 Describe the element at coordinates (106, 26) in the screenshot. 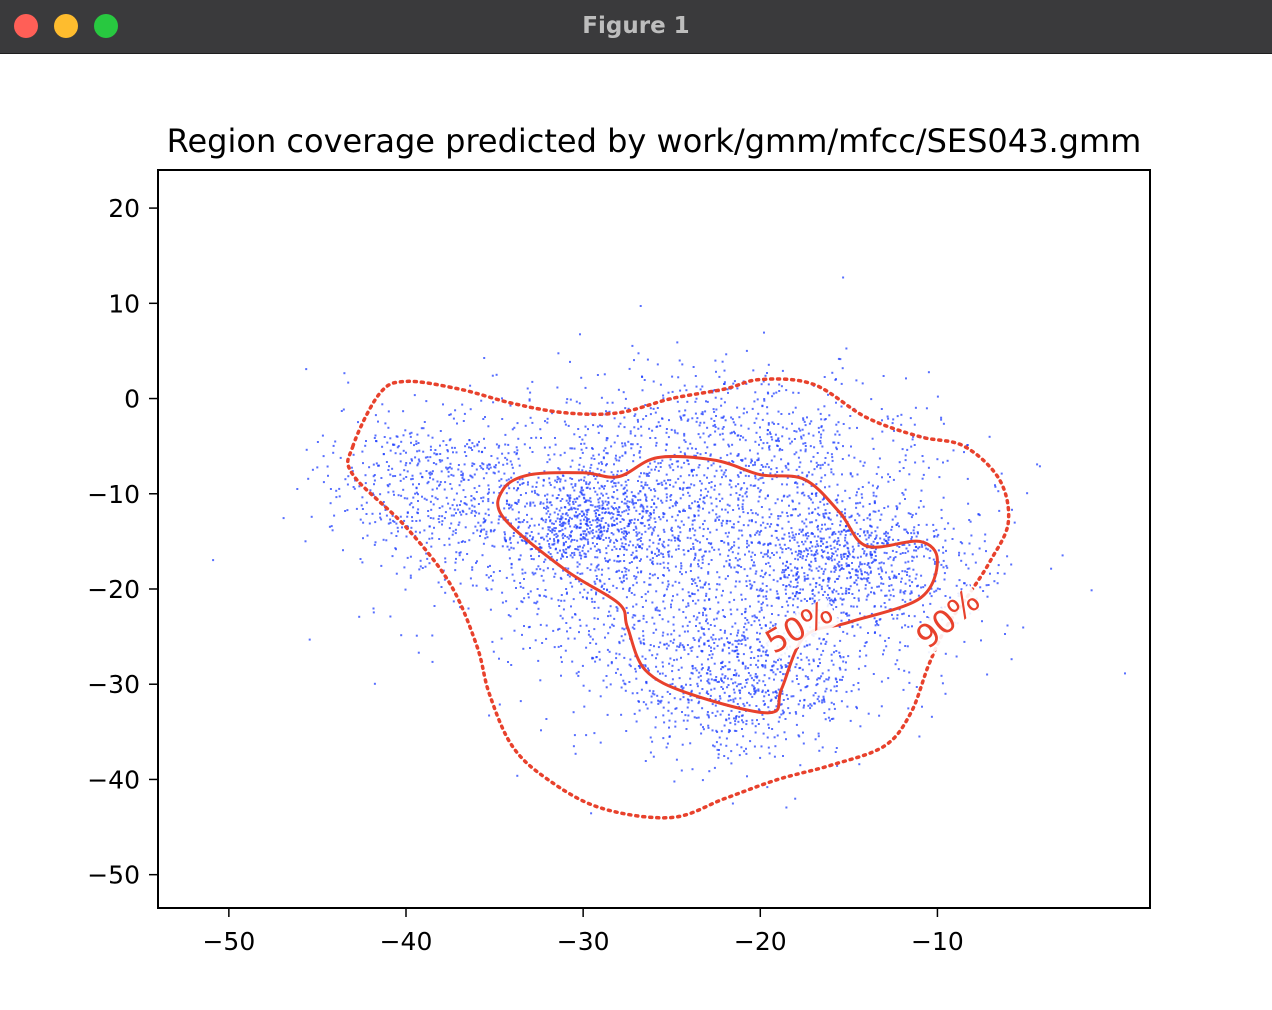

I see `zoom-button` at that location.